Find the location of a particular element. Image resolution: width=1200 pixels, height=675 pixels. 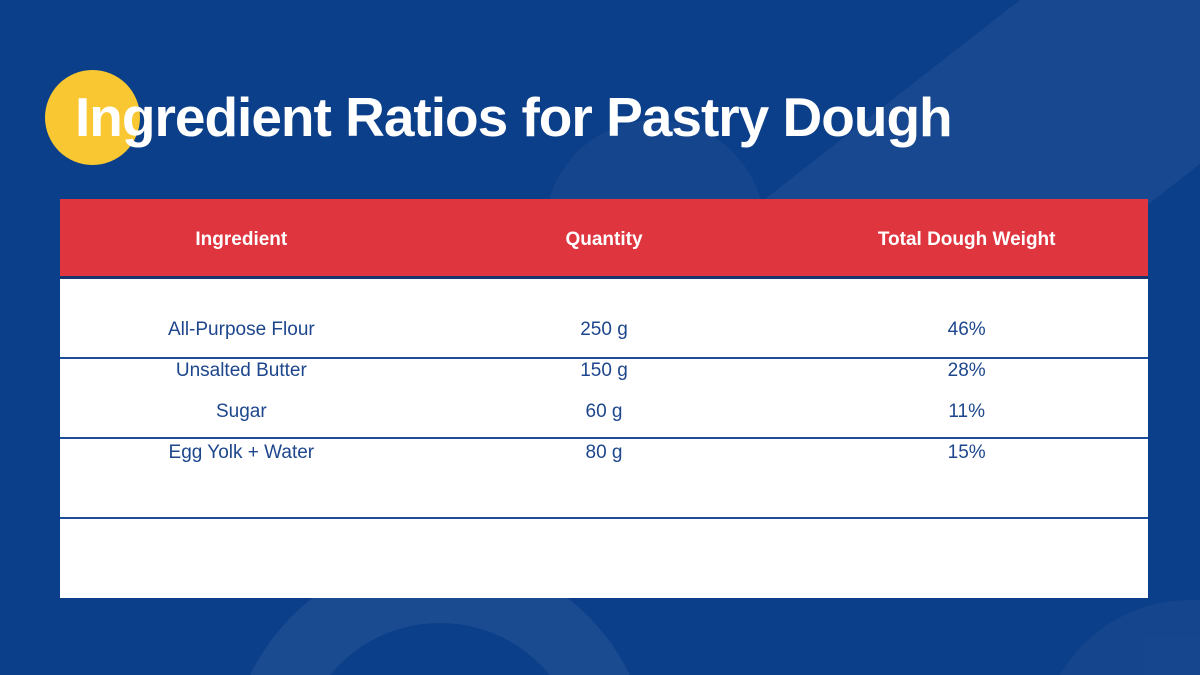

cell-ingredient: Egg Yolk + Water is located at coordinates (241, 452).